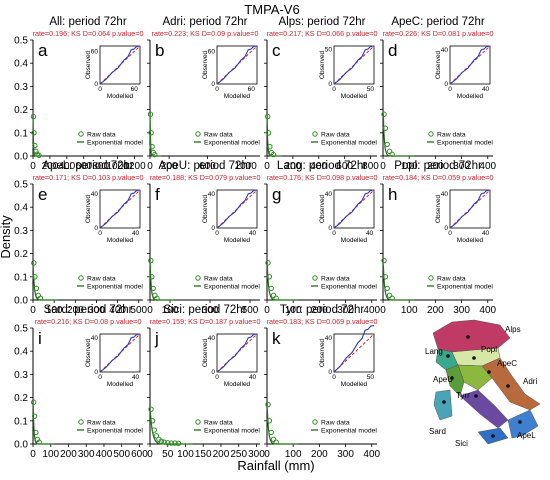 Image resolution: width=550 pixels, height=480 pixels. What do you see at coordinates (489, 349) in the screenshot?
I see `map-label-popl: Popl` at bounding box center [489, 349].